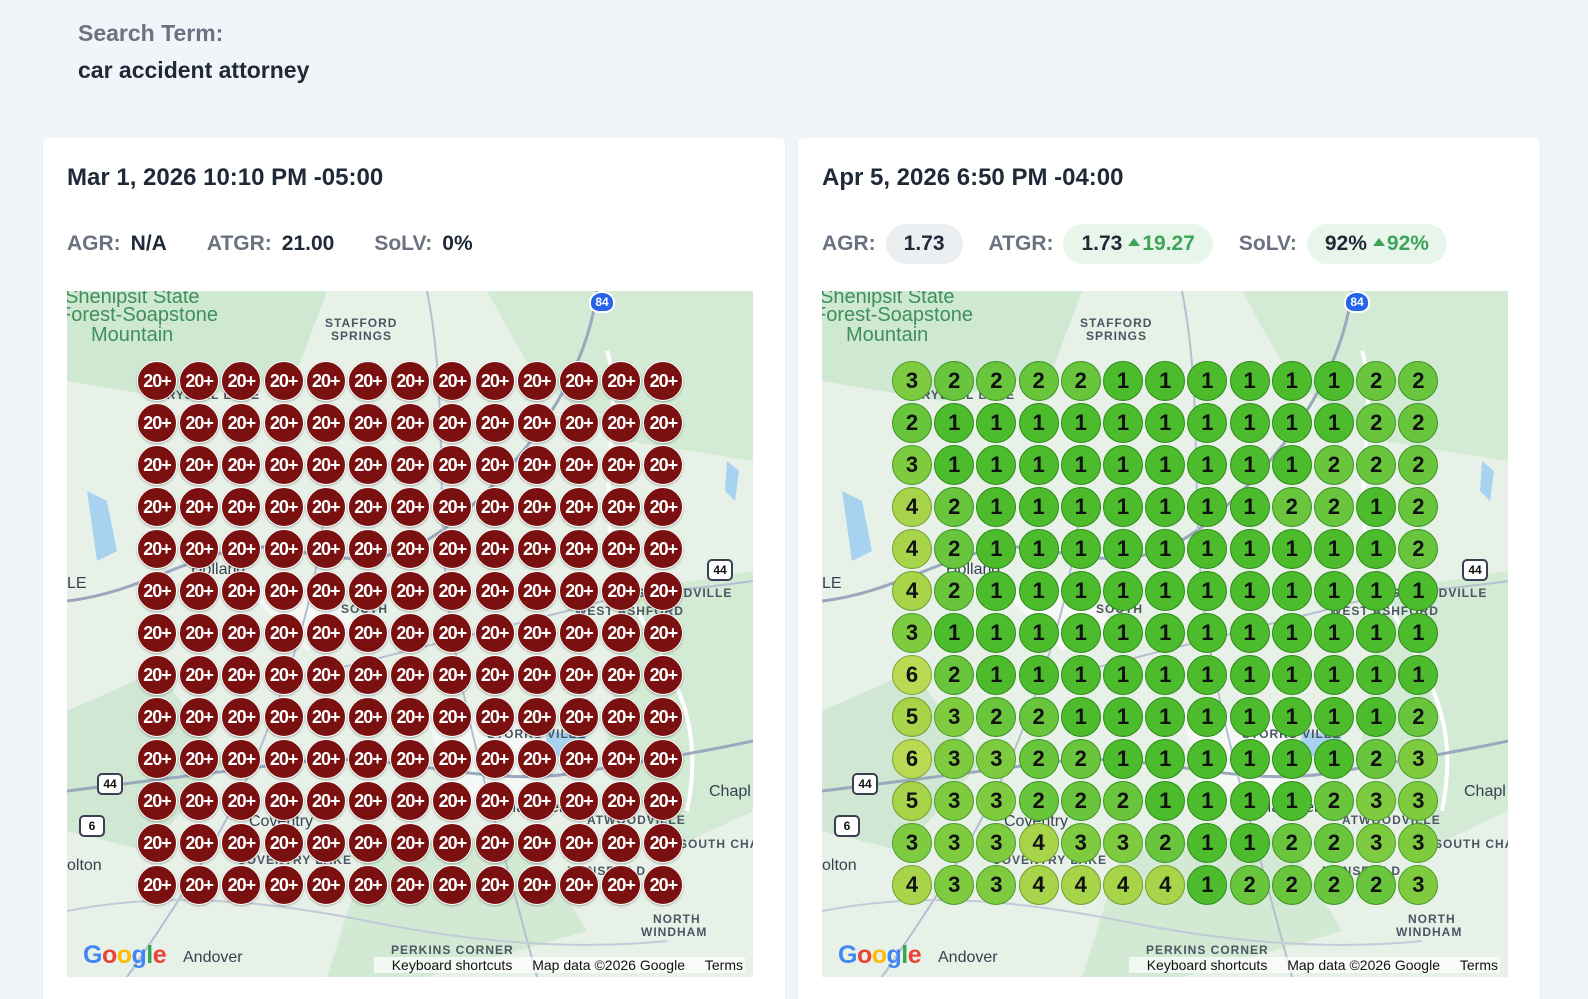  I want to click on rank-pin: 6, so click(912, 675).